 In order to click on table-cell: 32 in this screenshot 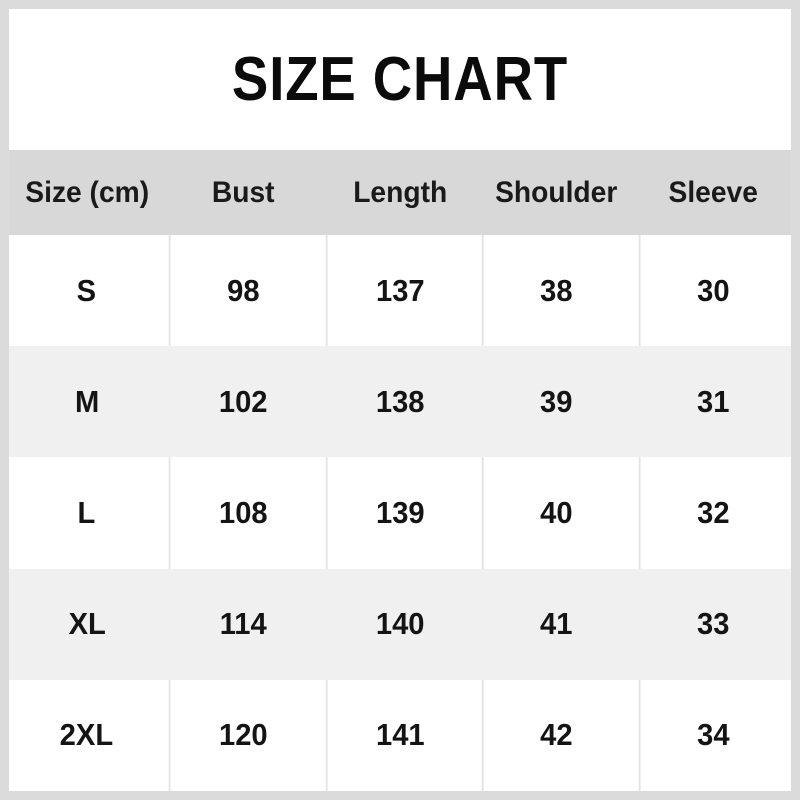, I will do `click(712, 513)`.